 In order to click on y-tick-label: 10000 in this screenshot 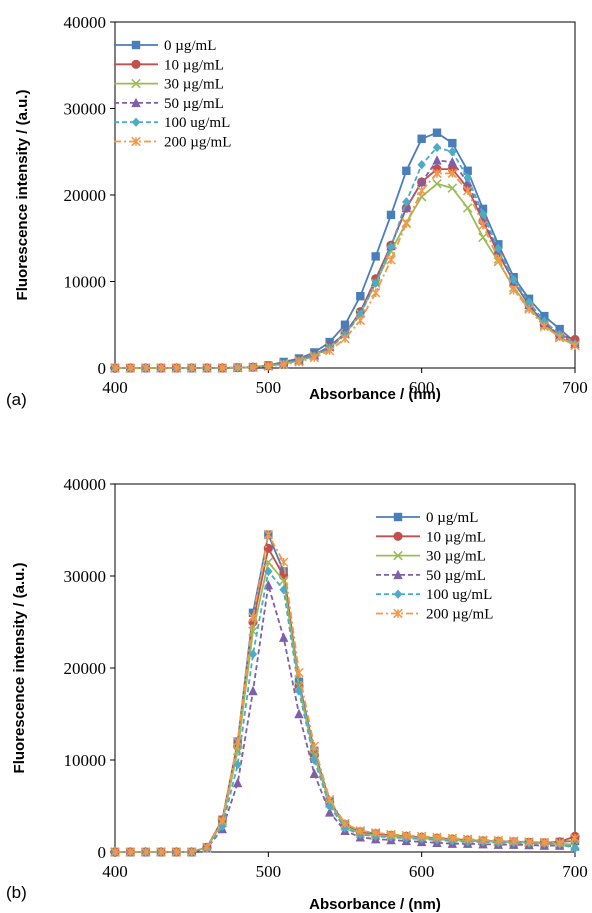, I will do `click(85, 282)`.